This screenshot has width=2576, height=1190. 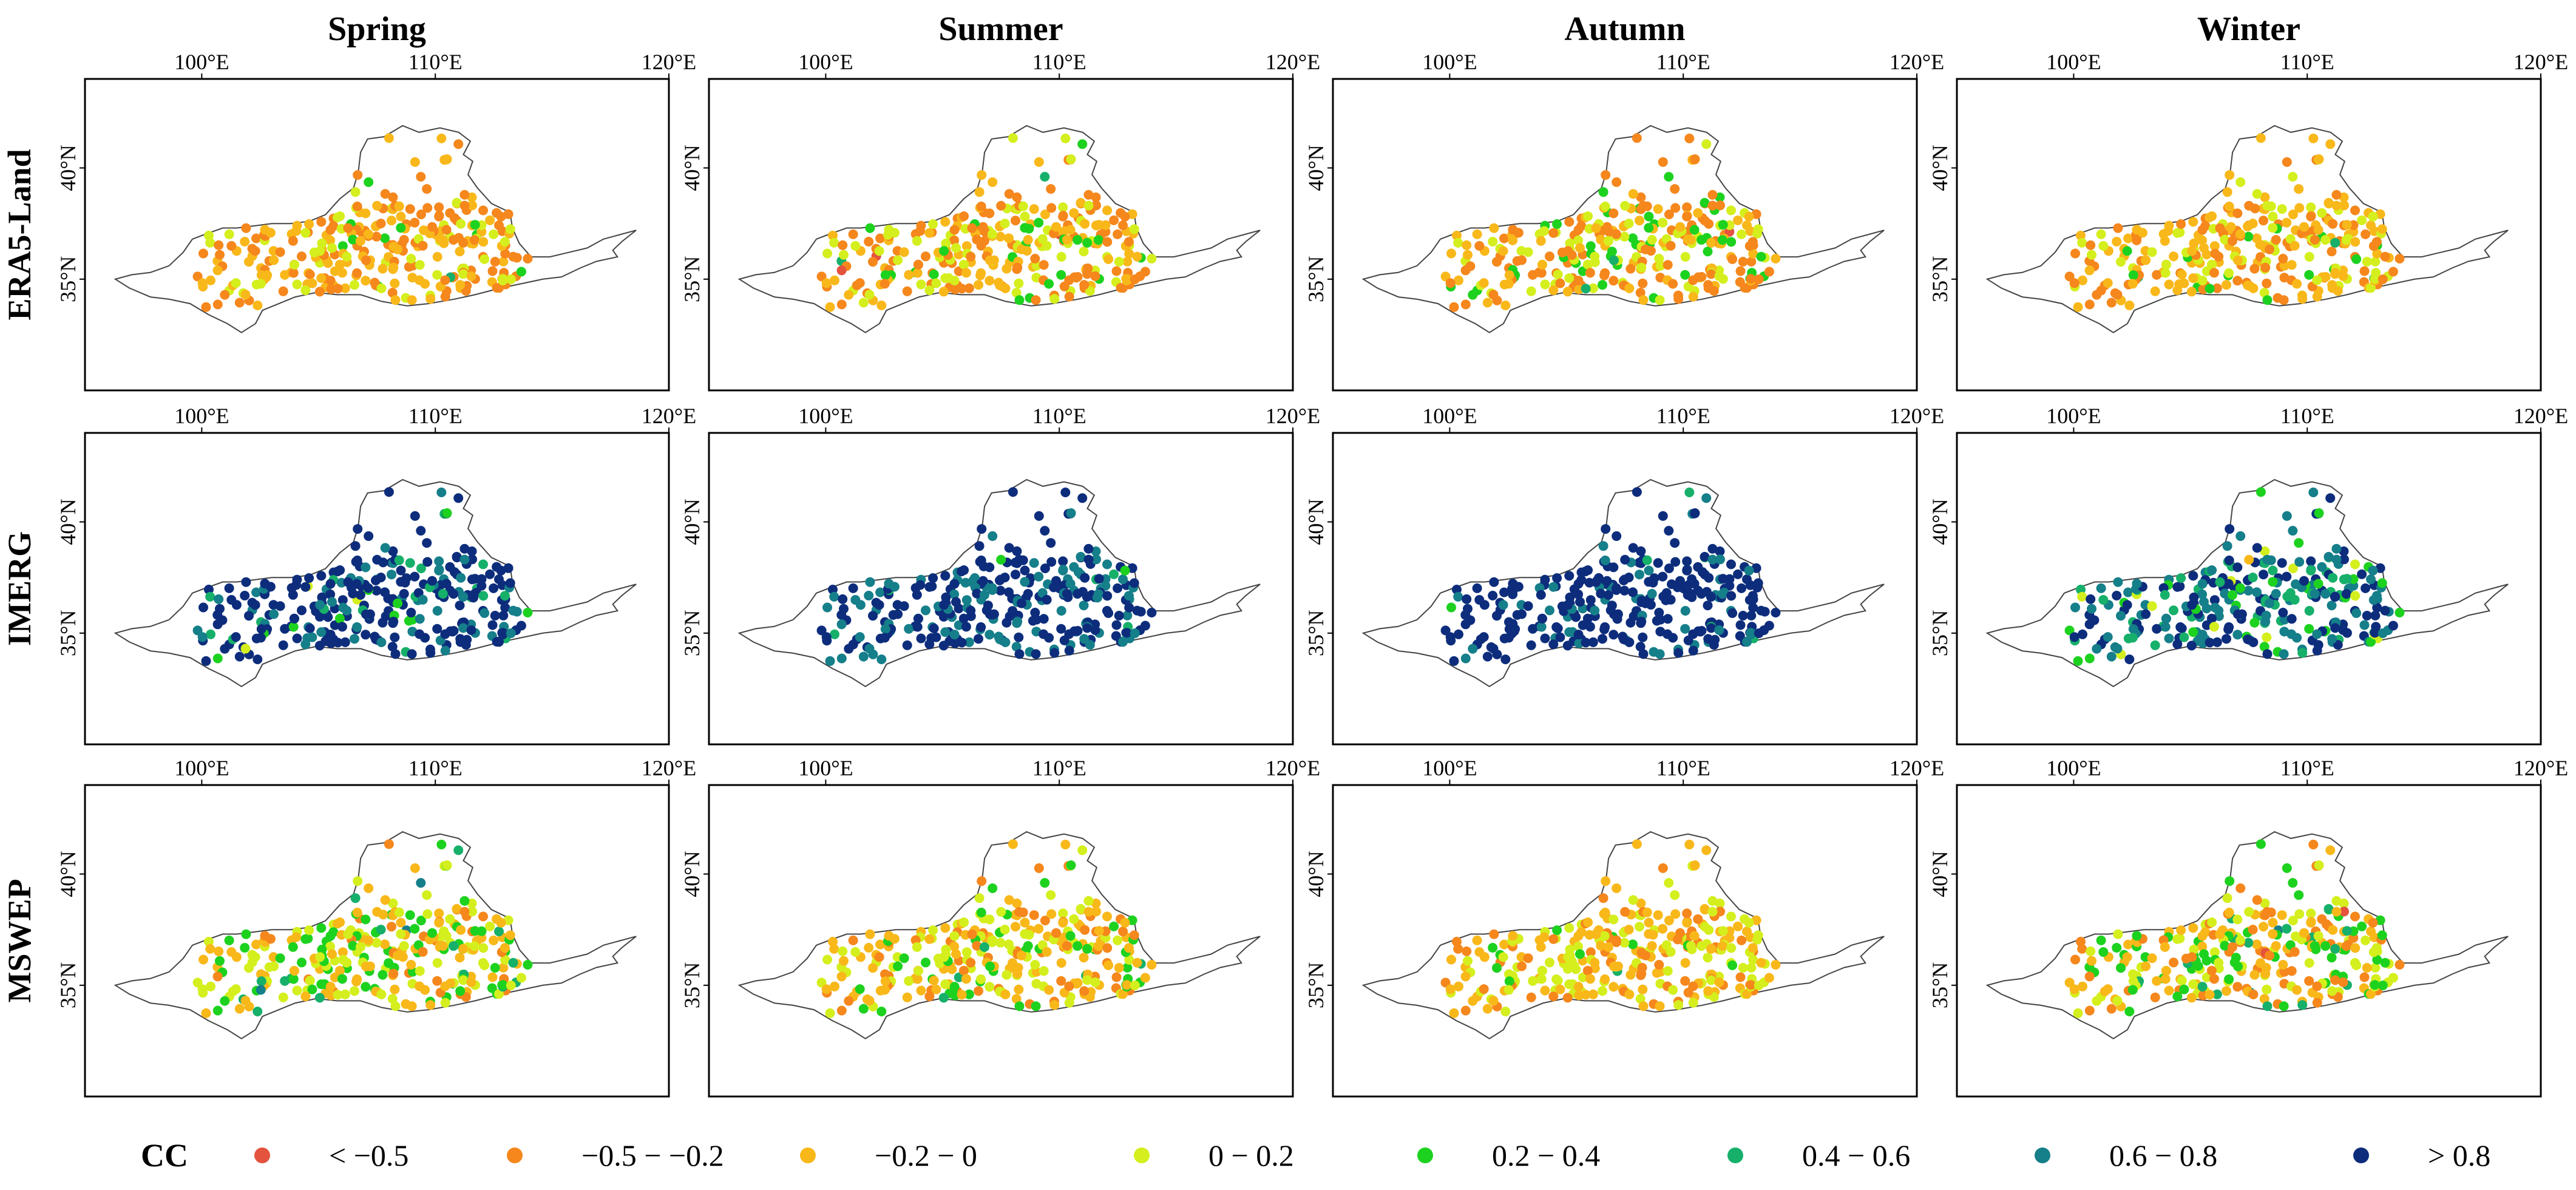 I want to click on x-tick-label: 100°E, so click(x=2073, y=416).